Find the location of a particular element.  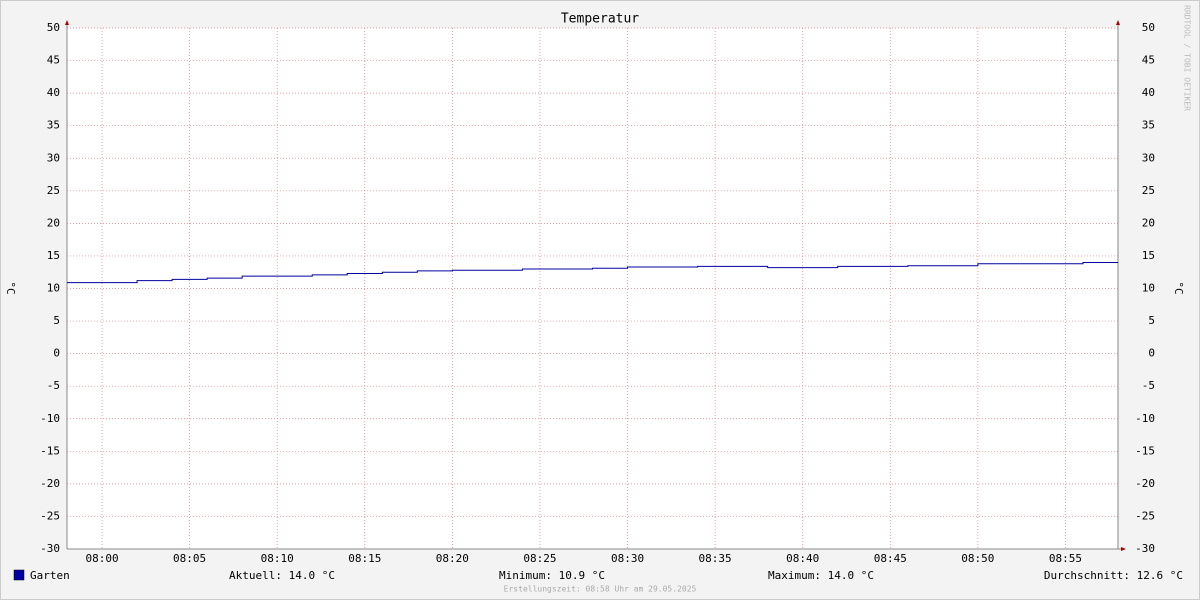

y-tick-label: 40 is located at coordinates (53, 92).